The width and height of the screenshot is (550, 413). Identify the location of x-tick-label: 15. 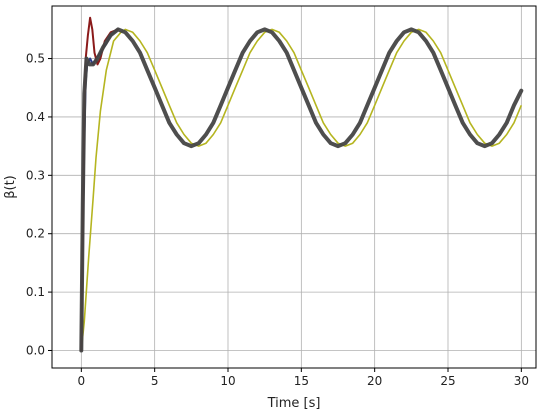
(301, 381).